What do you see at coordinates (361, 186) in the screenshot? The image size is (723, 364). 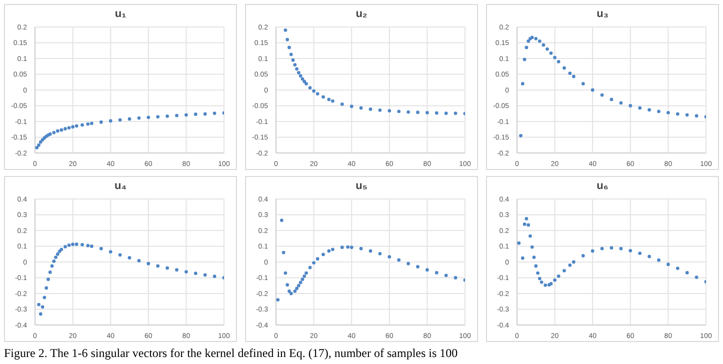 I see `chart-title: u₅` at bounding box center [361, 186].